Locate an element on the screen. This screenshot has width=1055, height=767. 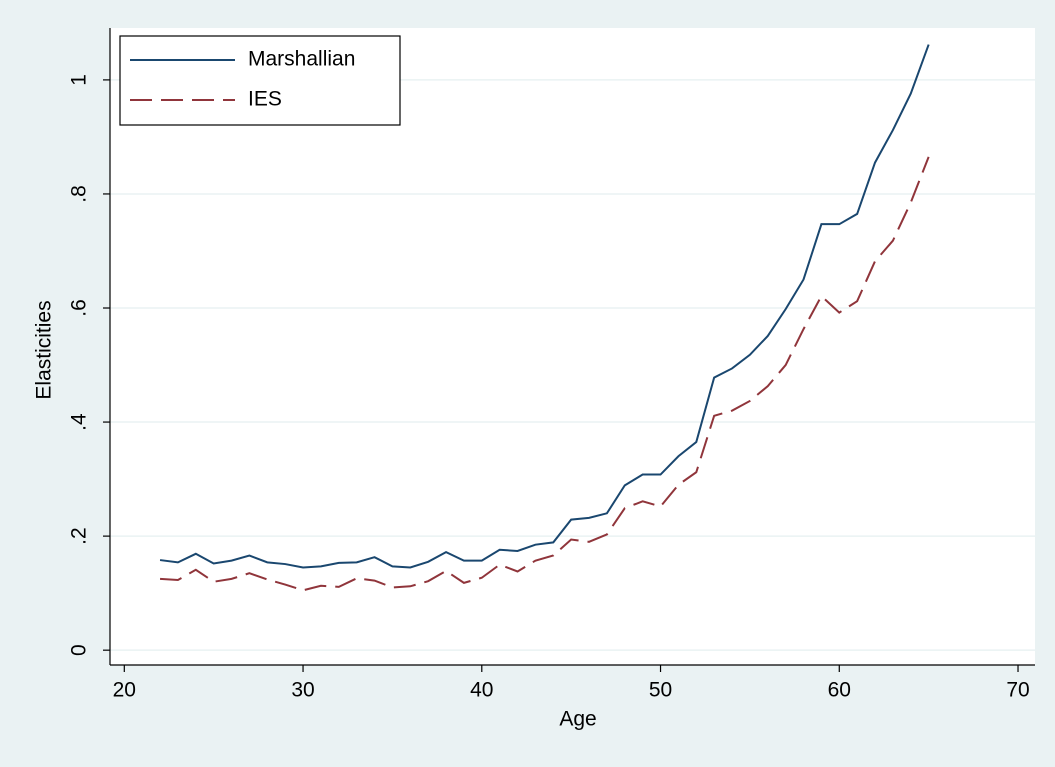
y-tick-label: .2 is located at coordinates (79, 536).